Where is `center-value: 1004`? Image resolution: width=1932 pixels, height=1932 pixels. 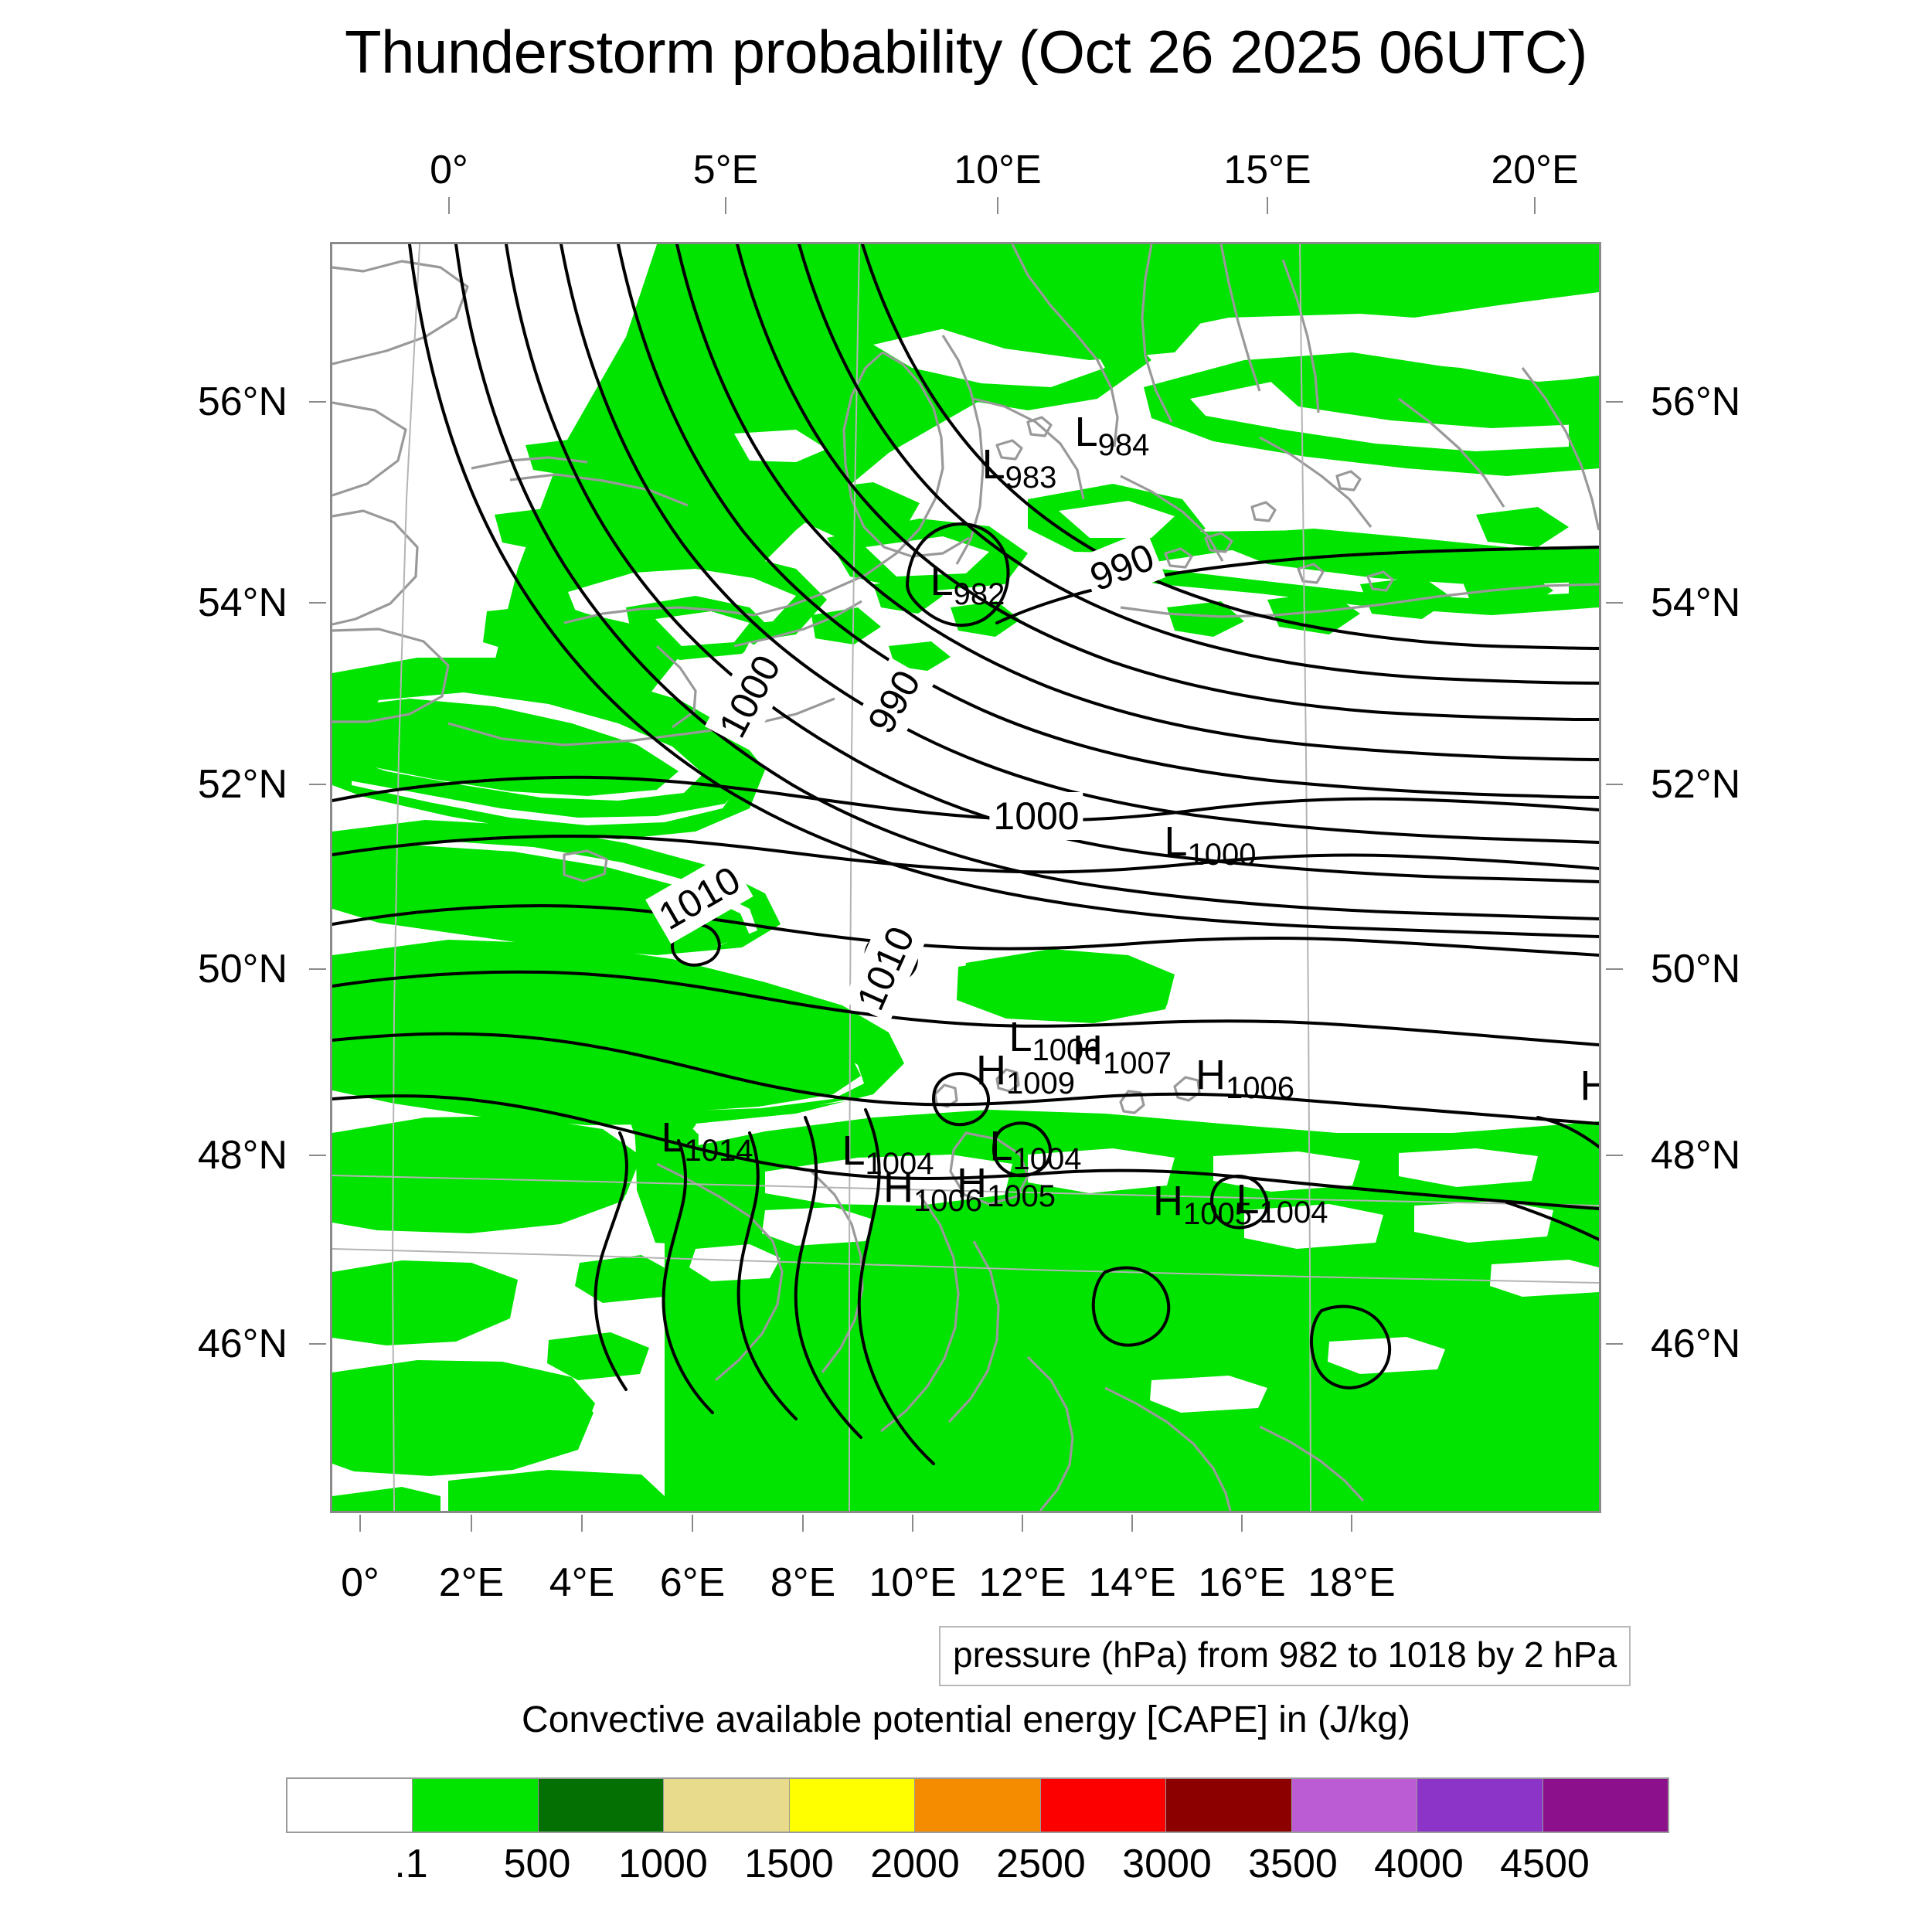 center-value: 1004 is located at coordinates (1047, 1159).